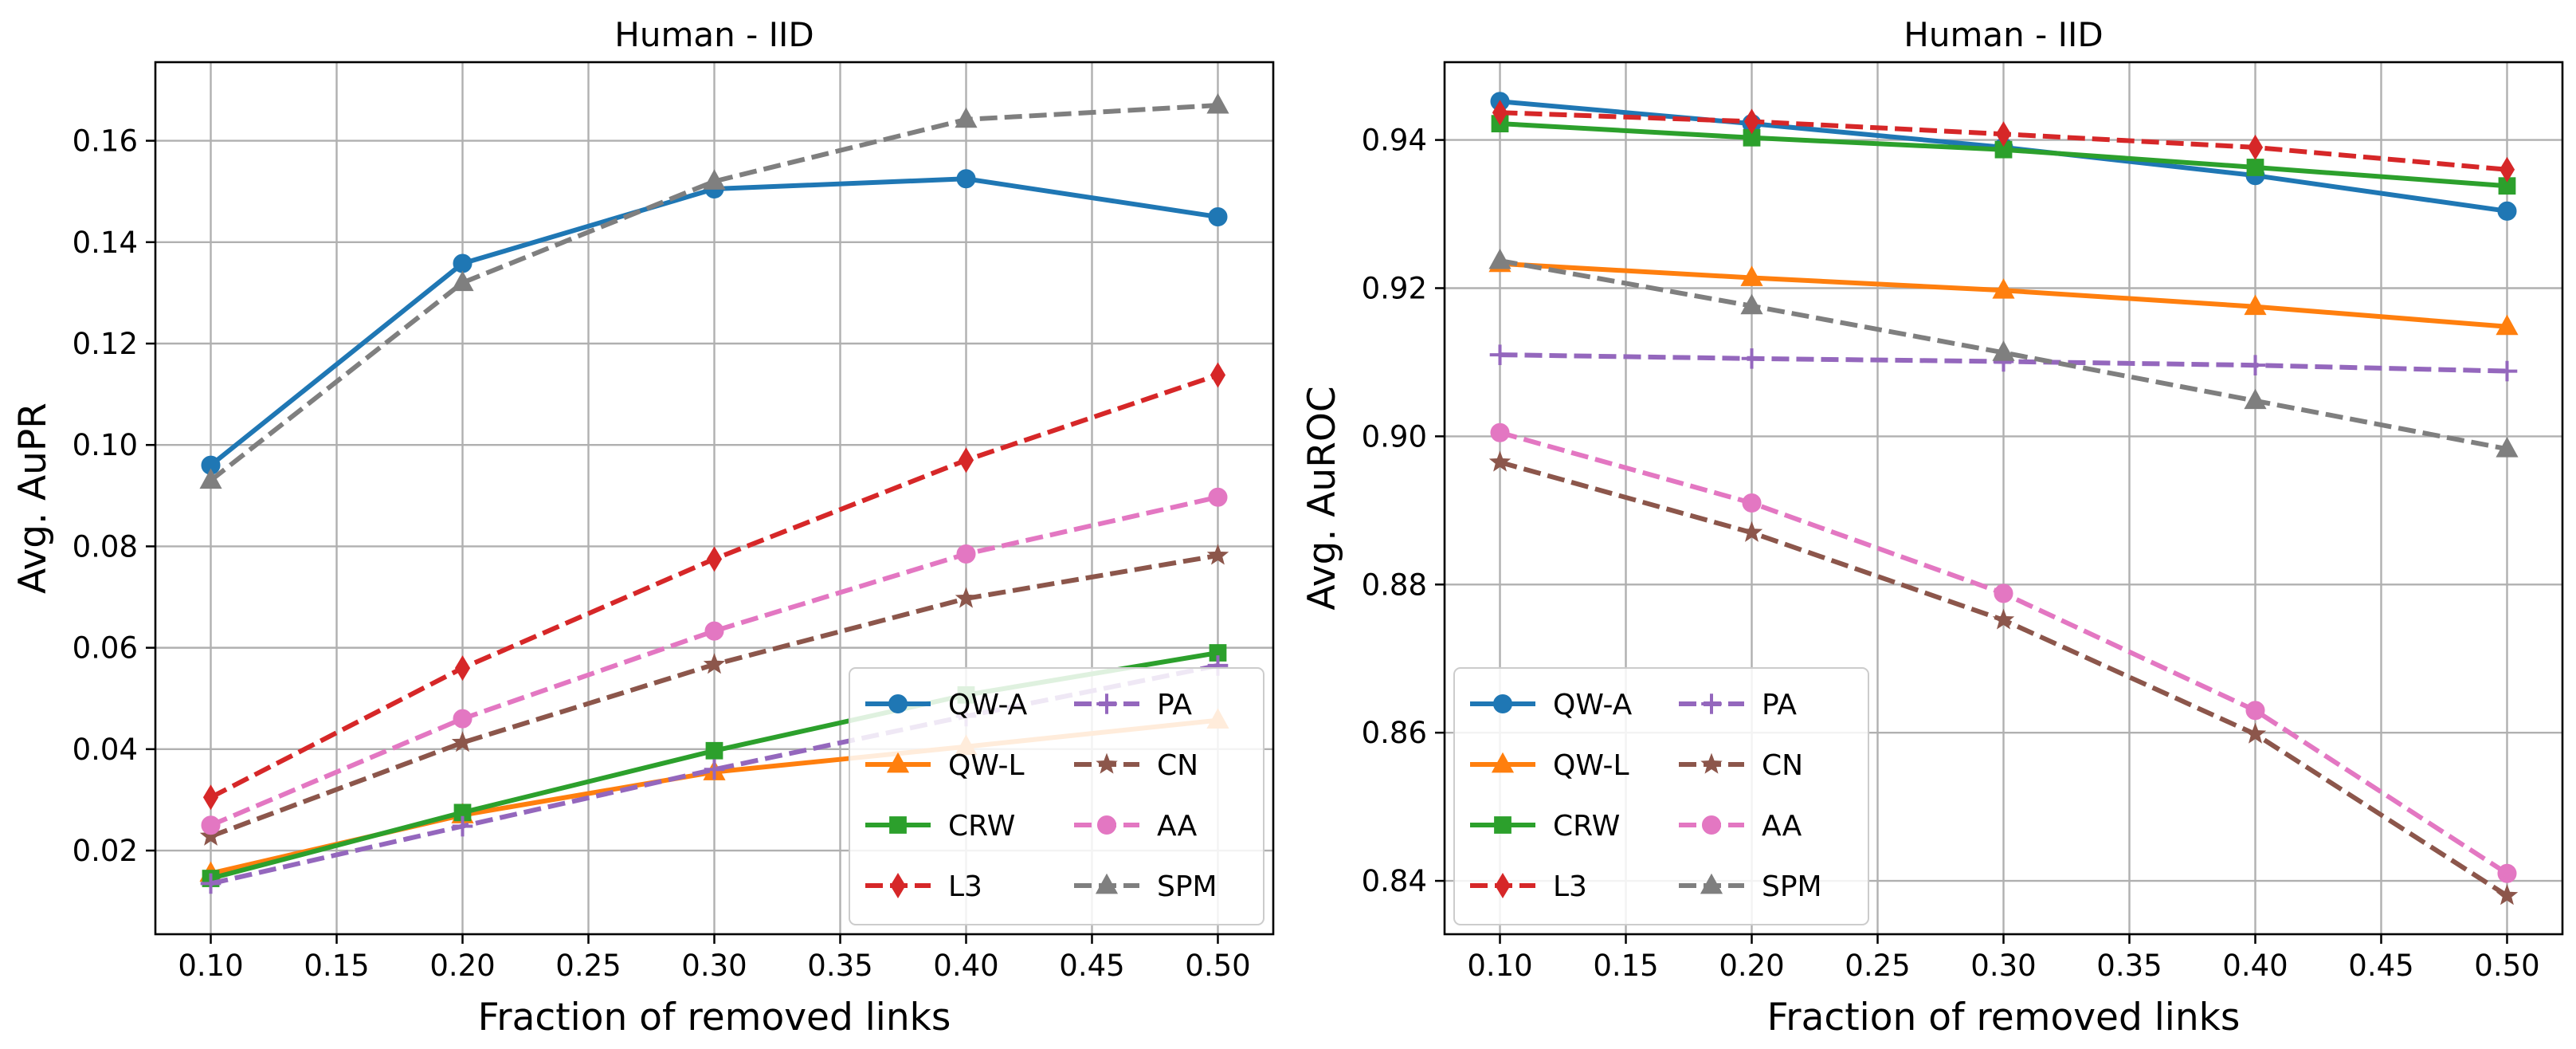 This screenshot has height=1049, width=2576. Describe the element at coordinates (1782, 765) in the screenshot. I see `legend-label: CN` at that location.